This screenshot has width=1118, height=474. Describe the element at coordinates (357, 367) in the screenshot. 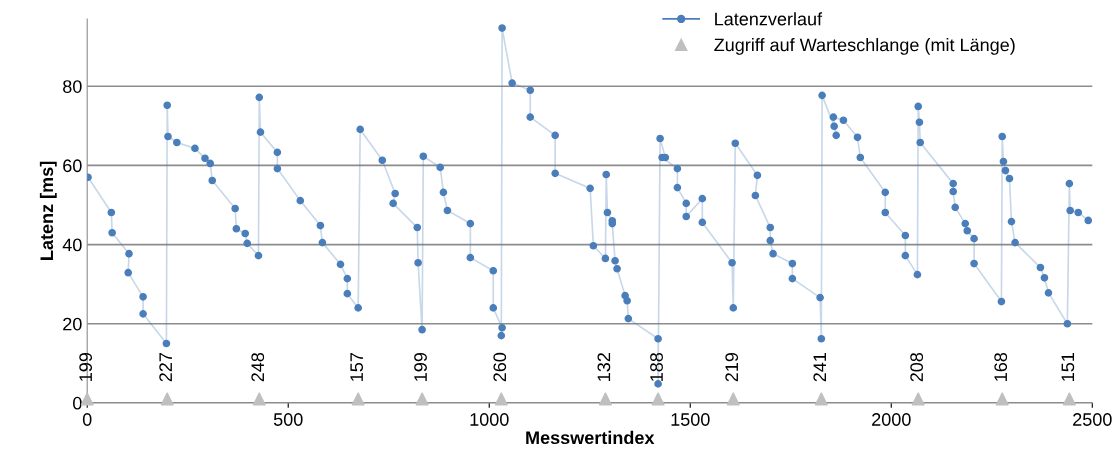

I see `annotation: 157` at that location.